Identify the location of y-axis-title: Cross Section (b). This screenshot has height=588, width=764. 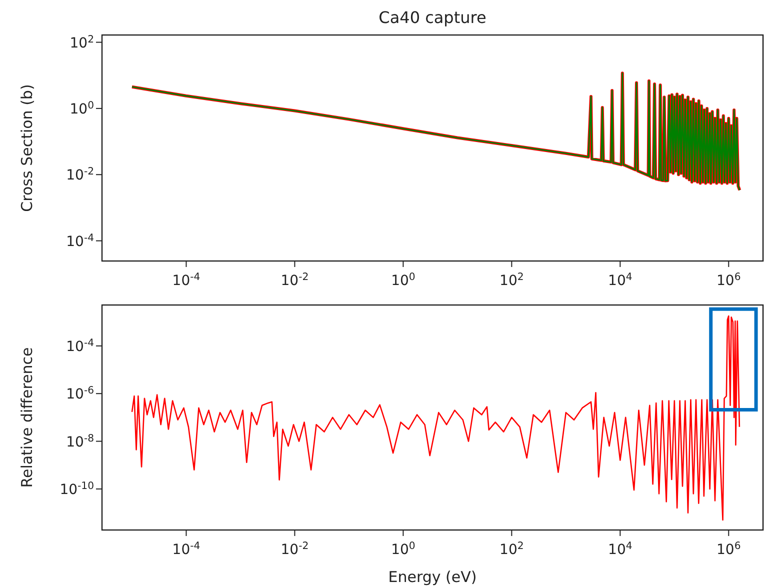
(27, 148).